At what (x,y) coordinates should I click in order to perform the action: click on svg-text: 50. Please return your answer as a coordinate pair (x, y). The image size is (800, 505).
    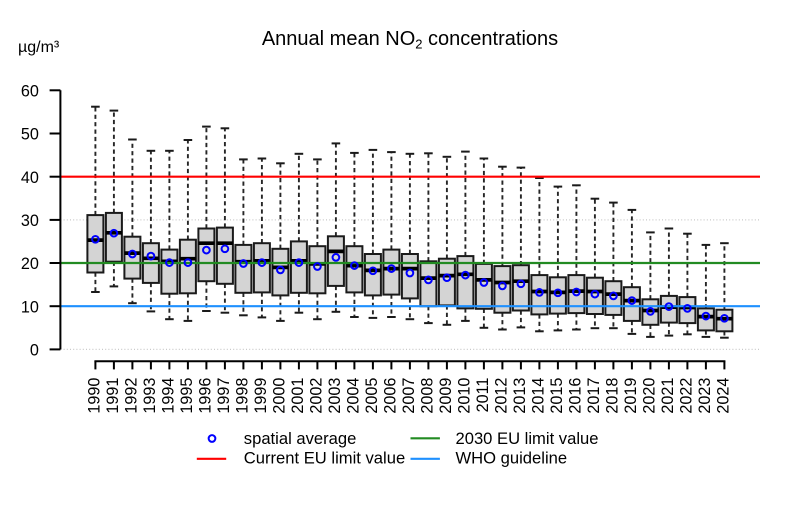
    Looking at the image, I should click on (30, 135).